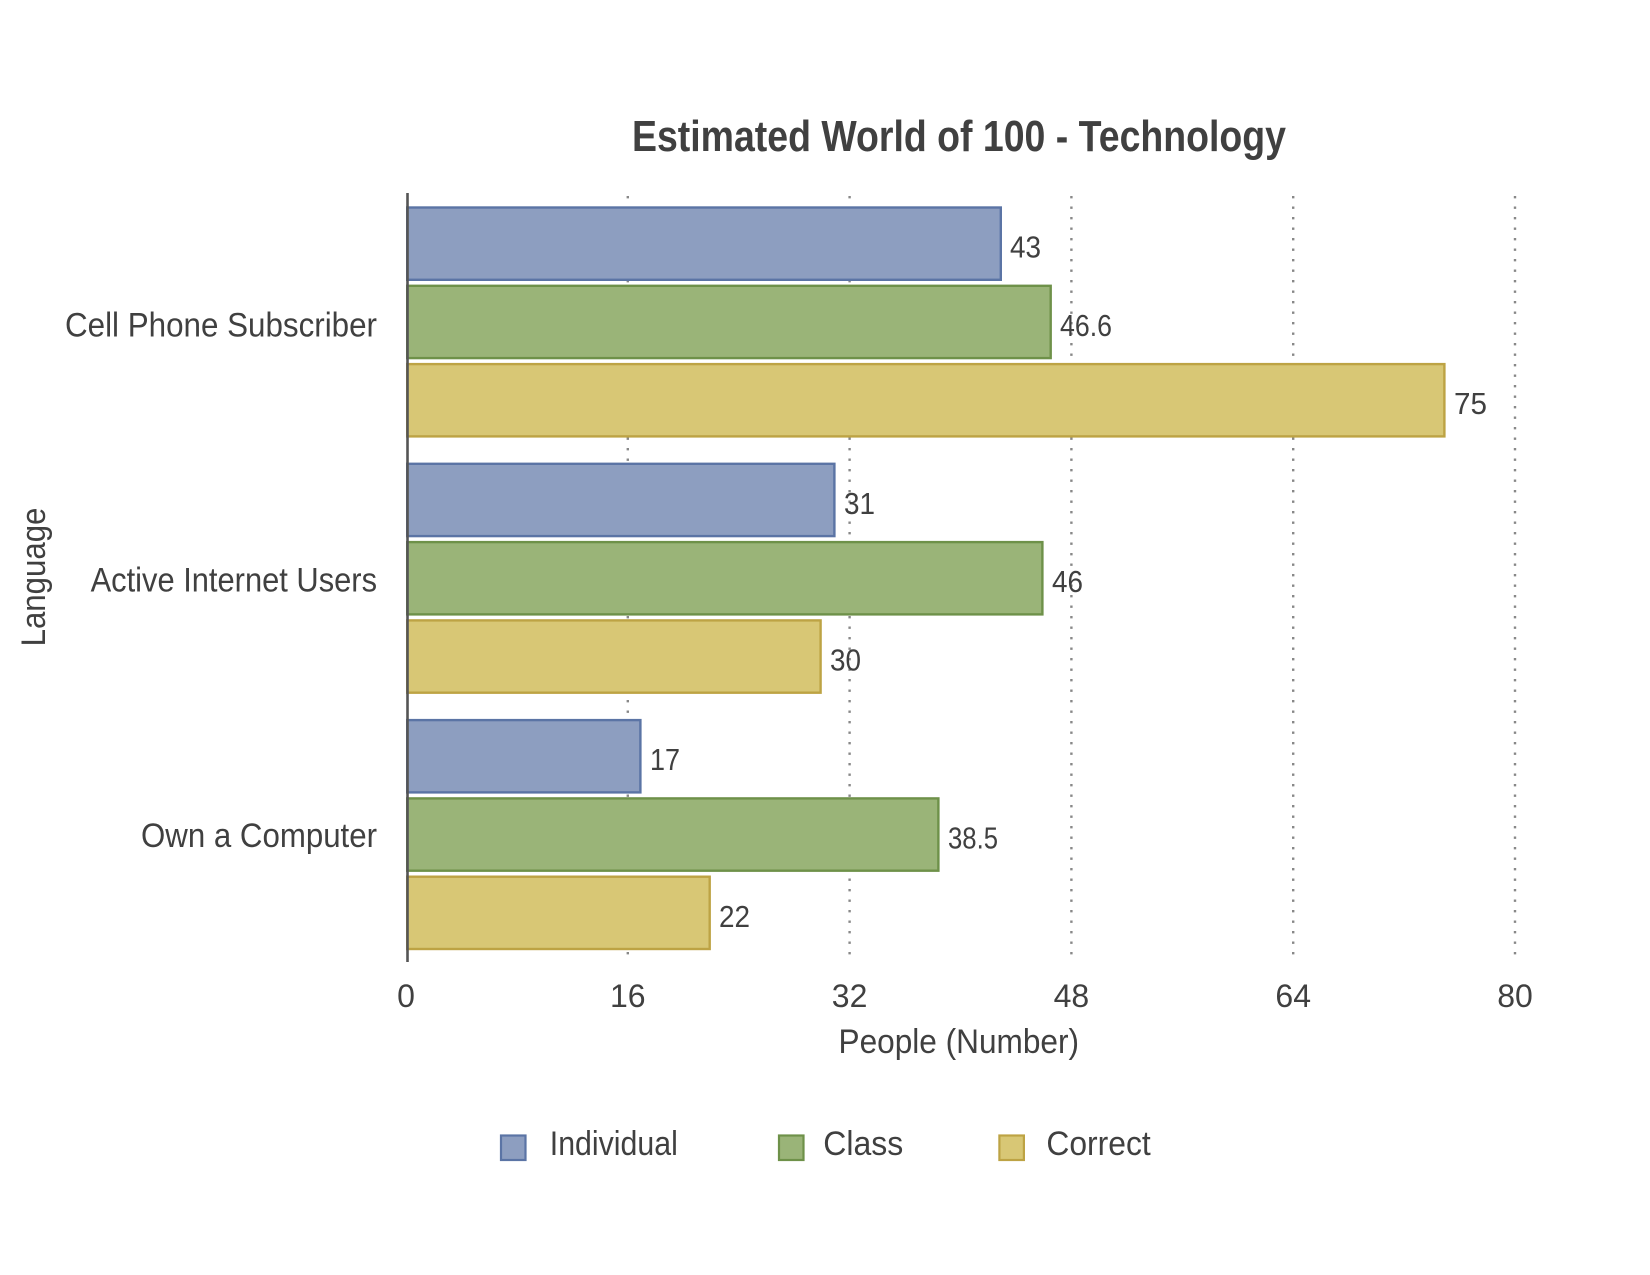 Image resolution: width=1650 pixels, height=1275 pixels. Describe the element at coordinates (959, 1042) in the screenshot. I see `svg-text: People (Number)` at that location.